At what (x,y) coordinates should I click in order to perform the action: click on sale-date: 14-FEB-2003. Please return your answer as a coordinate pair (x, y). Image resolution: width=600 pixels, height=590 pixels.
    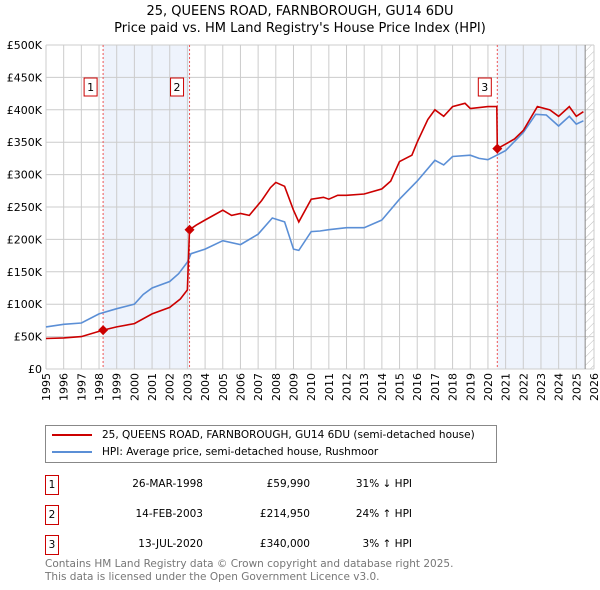
    Looking at the image, I should click on (169, 514).